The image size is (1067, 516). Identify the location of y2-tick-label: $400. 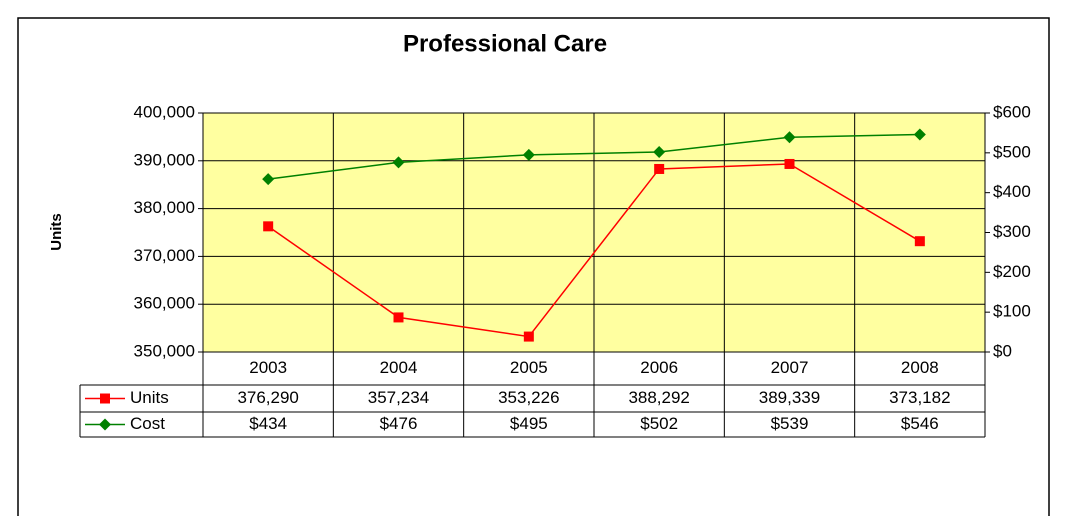
(1012, 191).